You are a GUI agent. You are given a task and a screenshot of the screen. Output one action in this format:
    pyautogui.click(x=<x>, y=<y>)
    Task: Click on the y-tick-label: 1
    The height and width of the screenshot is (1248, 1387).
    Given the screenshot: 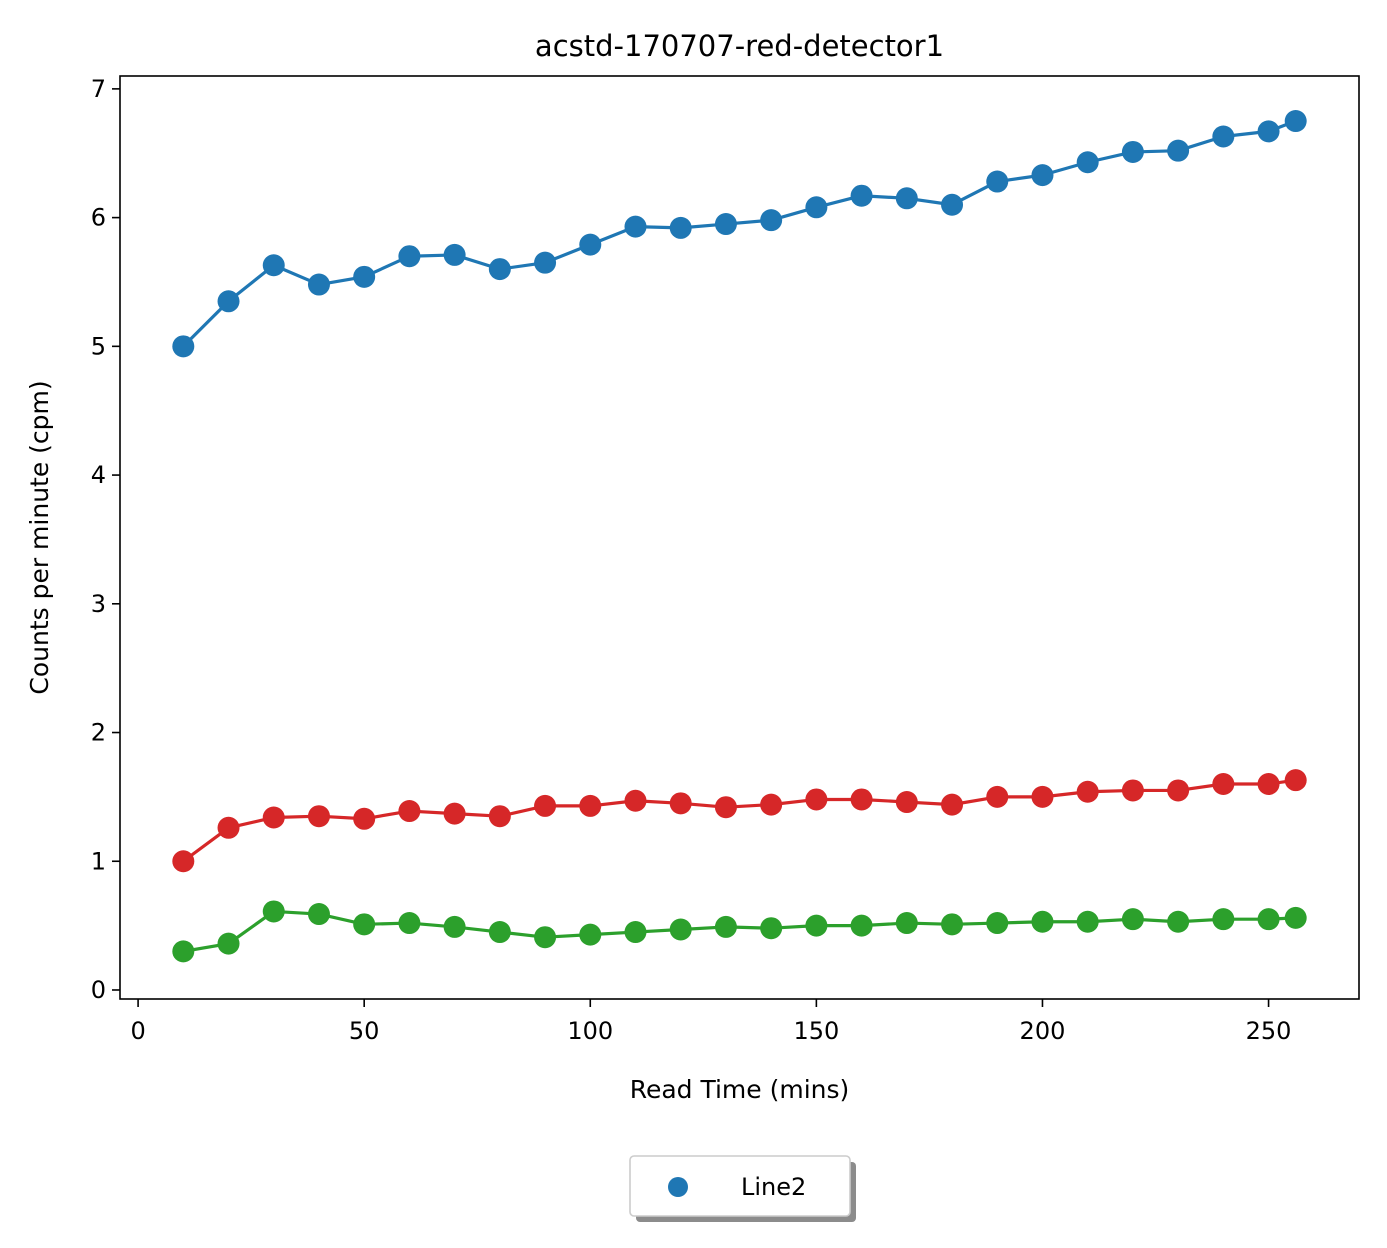 What is the action you would take?
    pyautogui.click(x=98, y=861)
    